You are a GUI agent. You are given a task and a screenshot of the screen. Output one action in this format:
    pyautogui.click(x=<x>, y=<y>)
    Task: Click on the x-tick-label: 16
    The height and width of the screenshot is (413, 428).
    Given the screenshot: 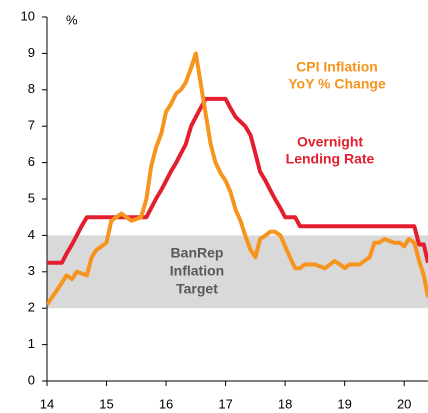 What is the action you would take?
    pyautogui.click(x=166, y=403)
    